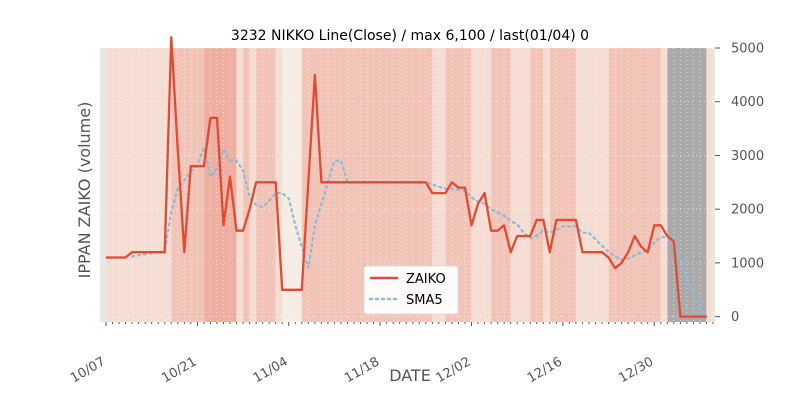  What do you see at coordinates (747, 210) in the screenshot?
I see `y-tick-label: 2000` at bounding box center [747, 210].